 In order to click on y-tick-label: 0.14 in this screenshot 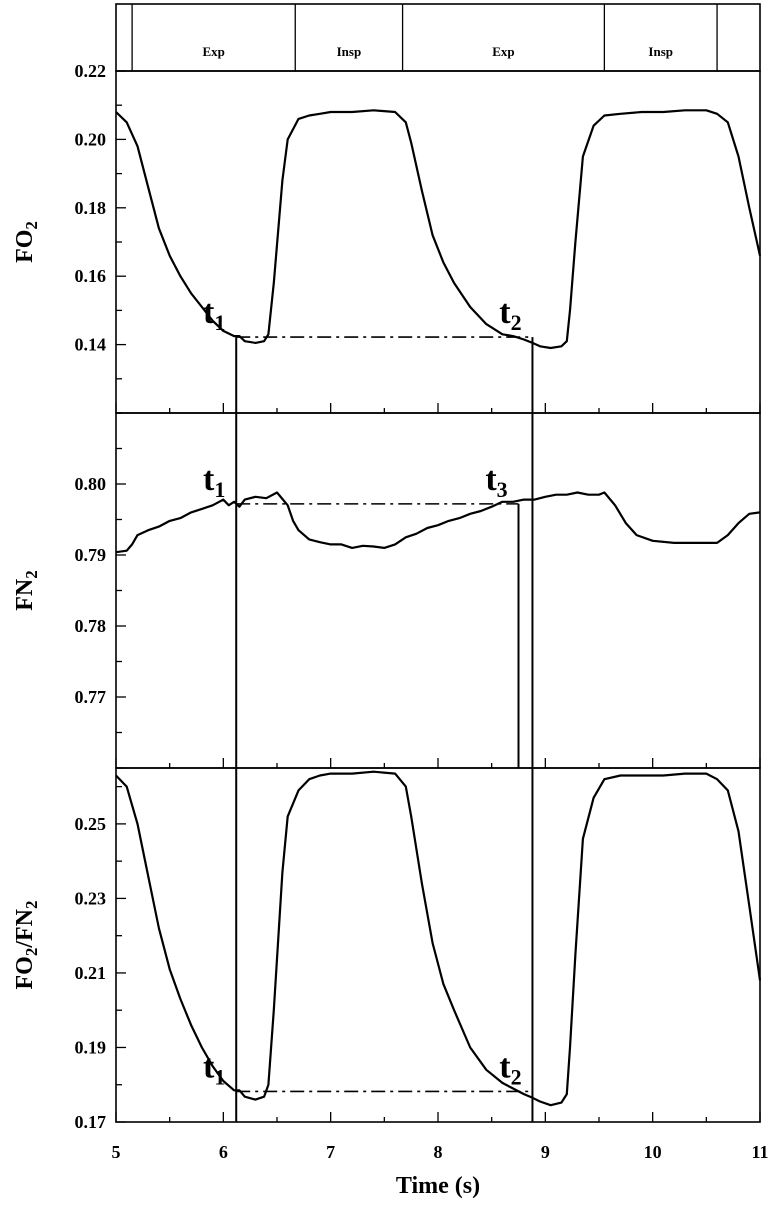, I will do `click(91, 345)`.